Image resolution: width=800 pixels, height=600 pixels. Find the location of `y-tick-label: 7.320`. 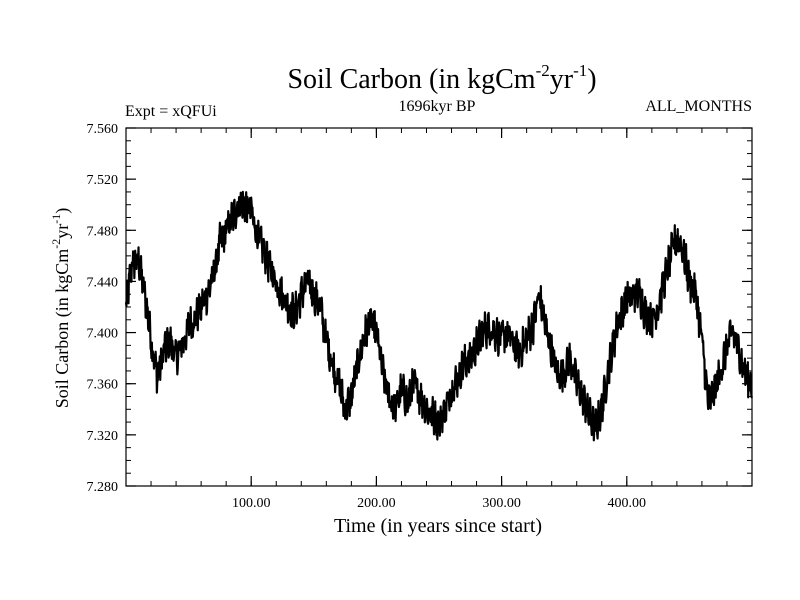

y-tick-label: 7.320 is located at coordinates (103, 436).